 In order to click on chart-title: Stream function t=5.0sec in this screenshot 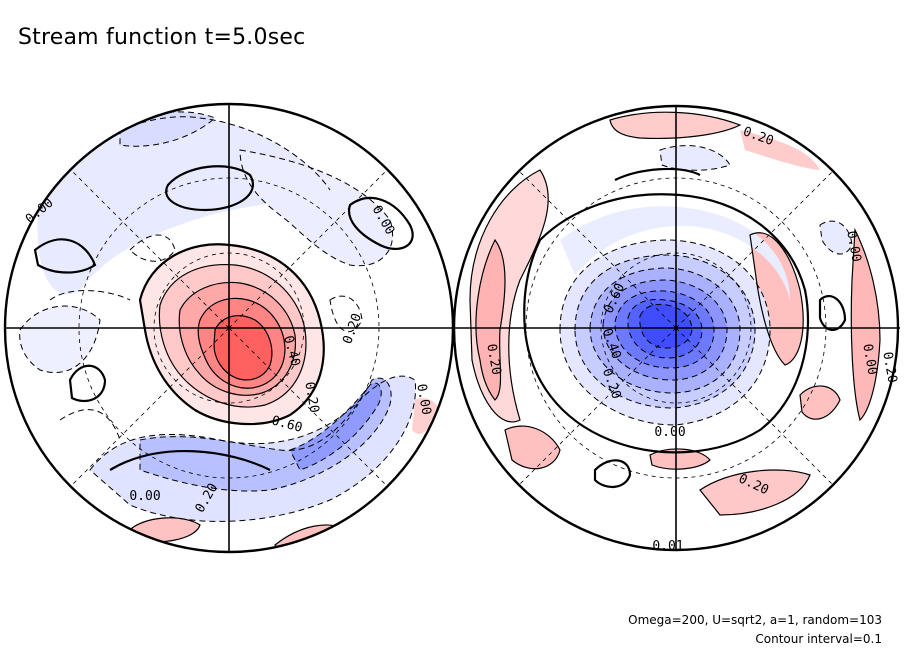, I will do `click(162, 37)`.